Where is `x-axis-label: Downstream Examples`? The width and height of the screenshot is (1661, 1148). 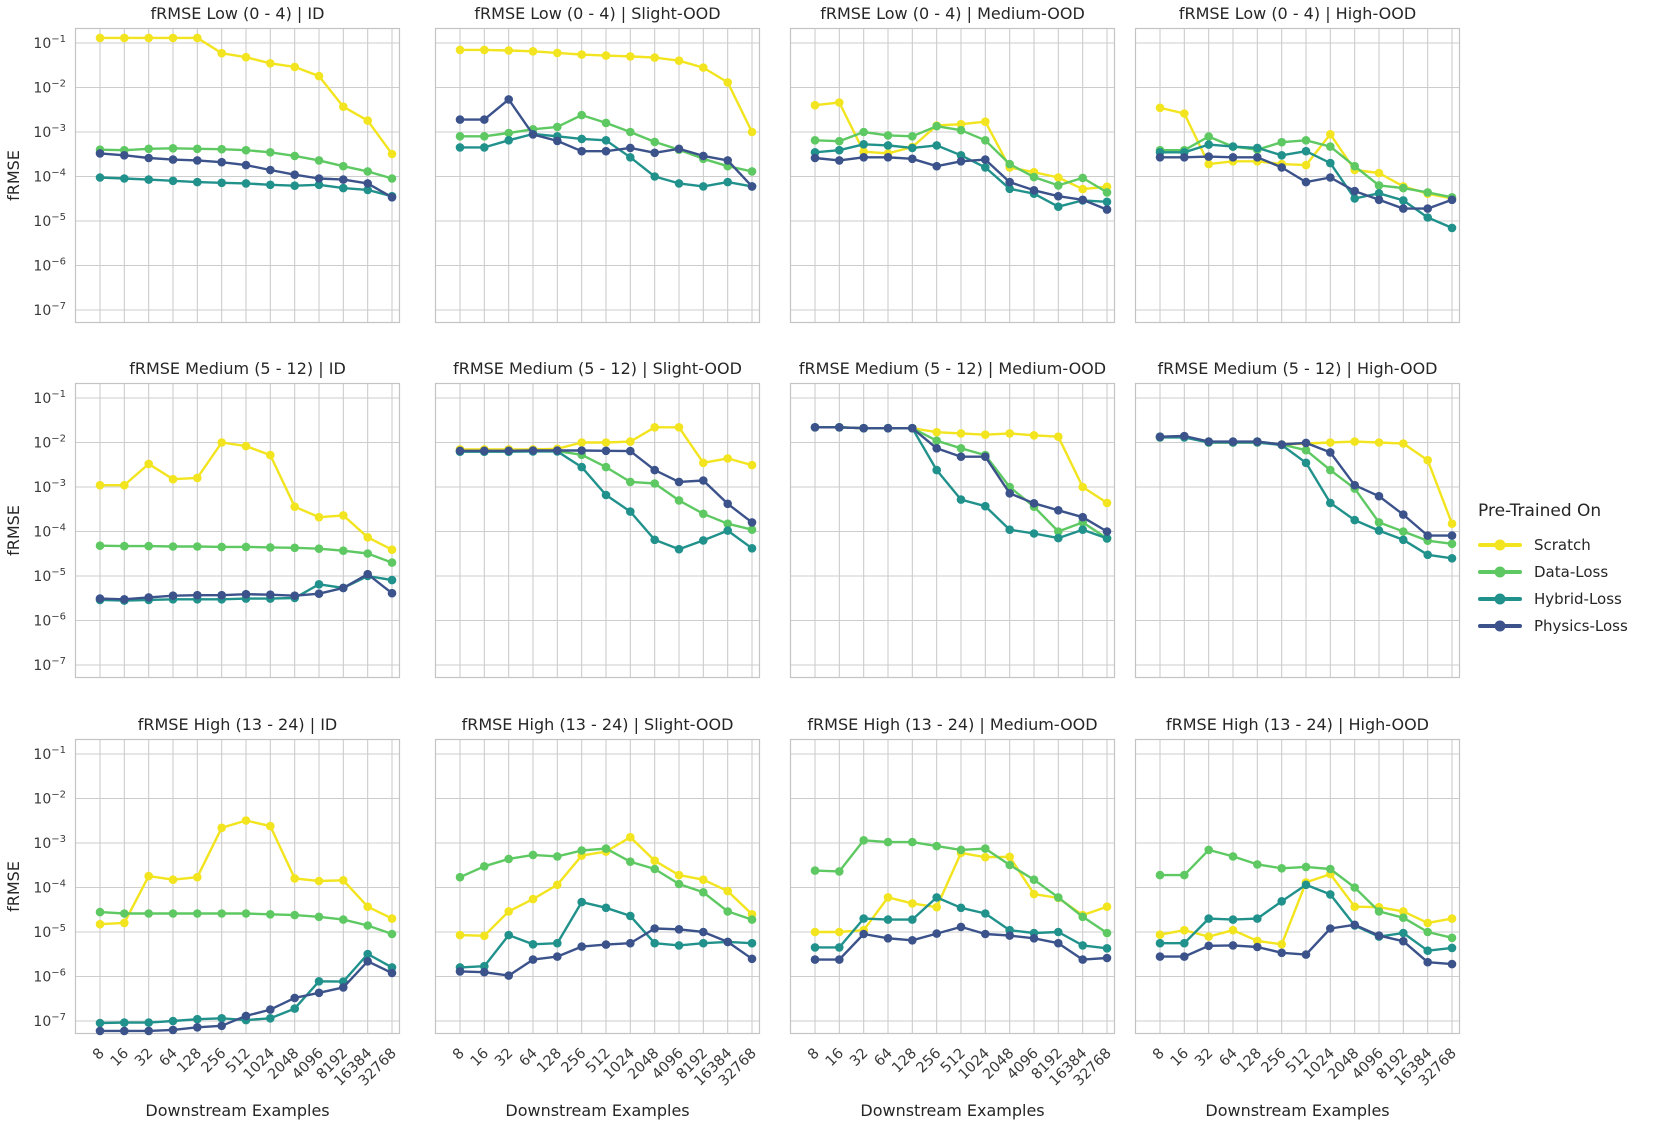
x-axis-label: Downstream Examples is located at coordinates (1297, 1110).